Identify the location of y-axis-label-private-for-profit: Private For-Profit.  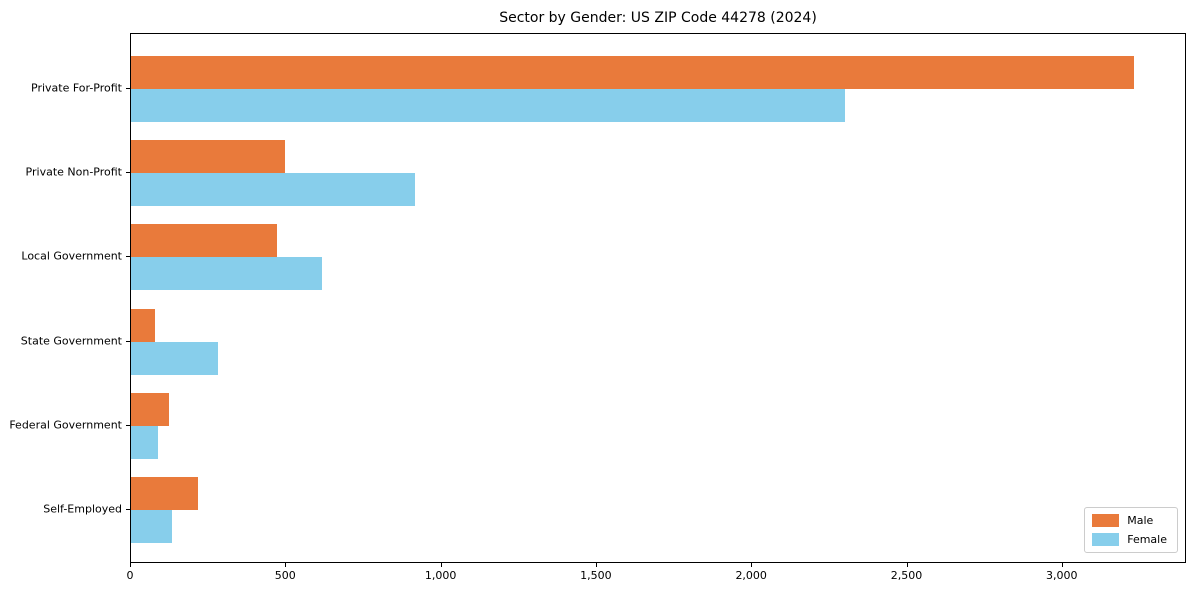
(76, 88).